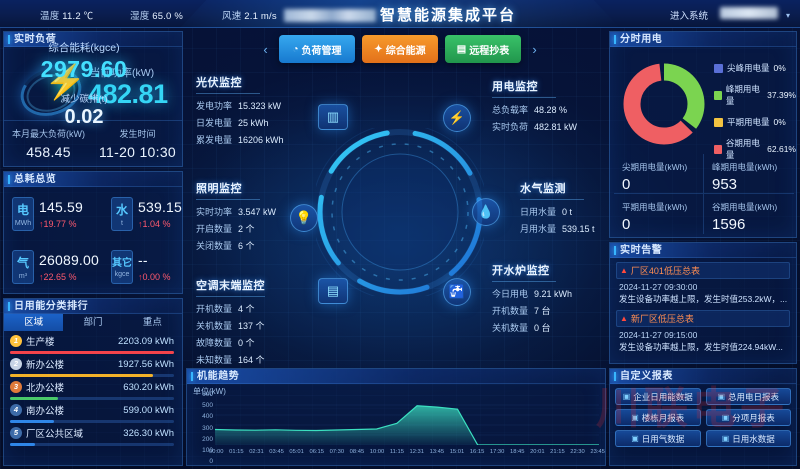  I want to click on boiler-monitor-block: 开水炉监控 今日用电 9.21 kWh 开机数量 7 台 关机数量 0 台, so click(532, 300).